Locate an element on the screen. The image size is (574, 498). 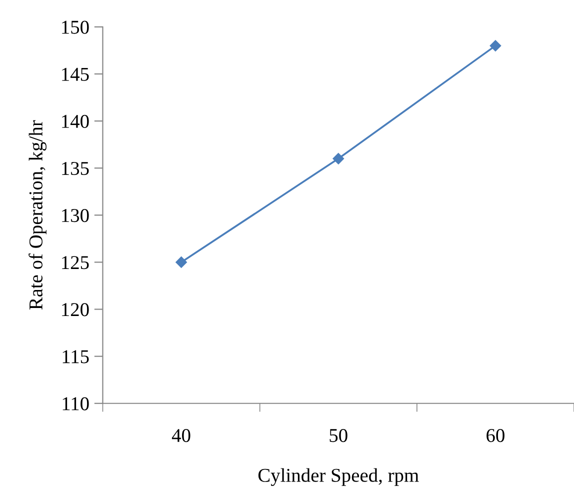
y-tick-label: 135 is located at coordinates (75, 169).